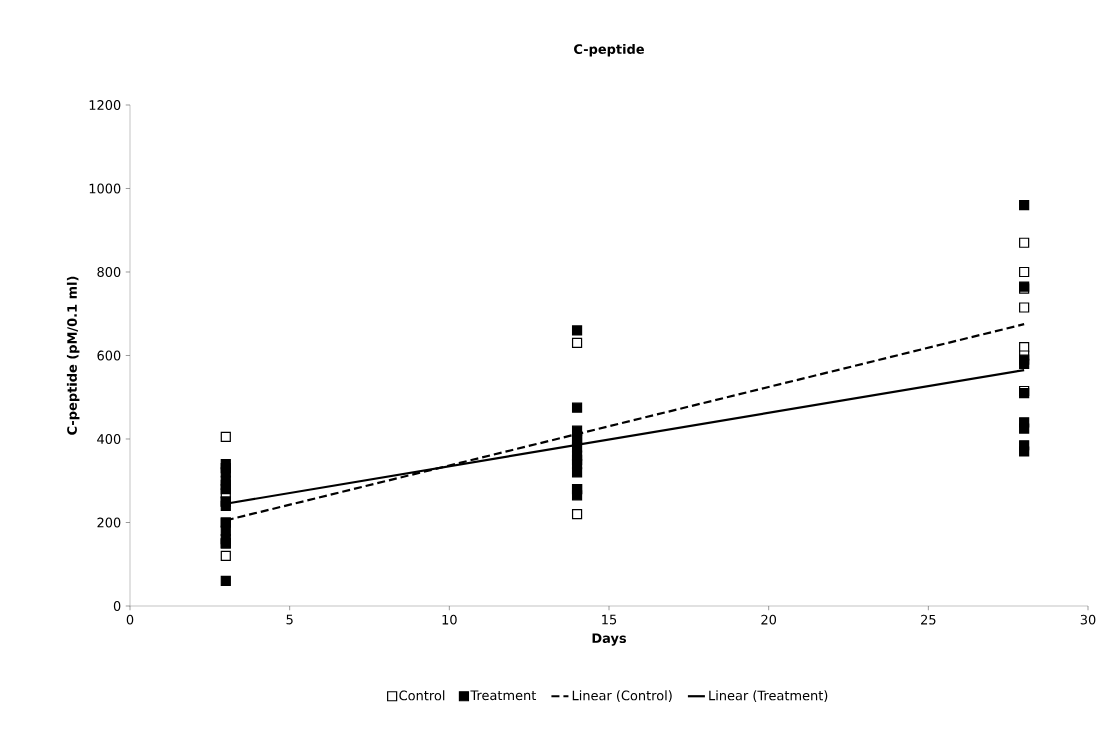 Image resolution: width=1119 pixels, height=737 pixels. I want to click on y-tick-label: 1200, so click(105, 105).